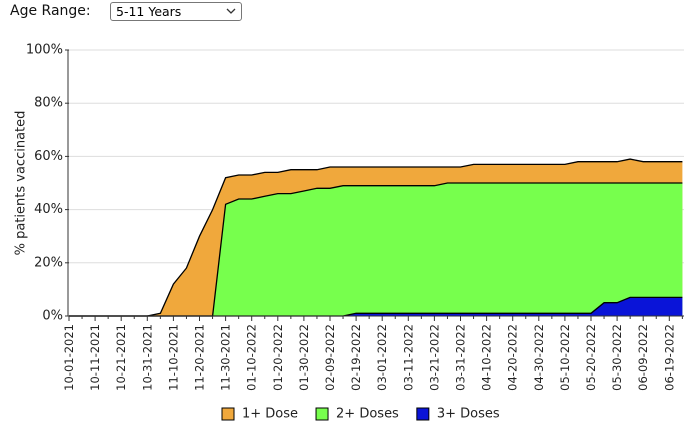 The height and width of the screenshot is (424, 684). I want to click on legend-label: 1+ Dose, so click(270, 414).